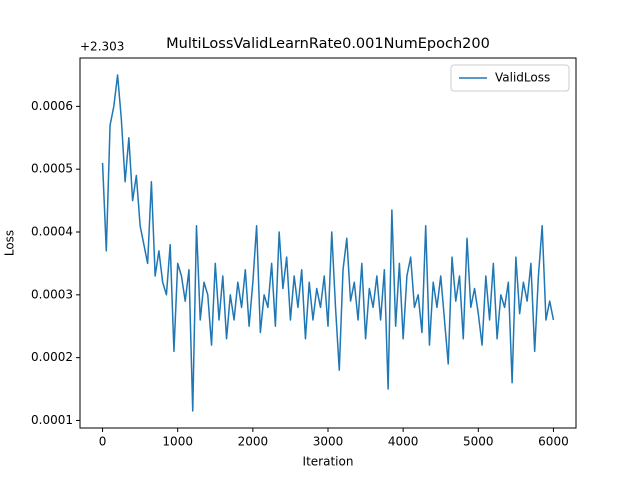  Describe the element at coordinates (522, 78) in the screenshot. I see `legend-label: ValidLoss` at that location.